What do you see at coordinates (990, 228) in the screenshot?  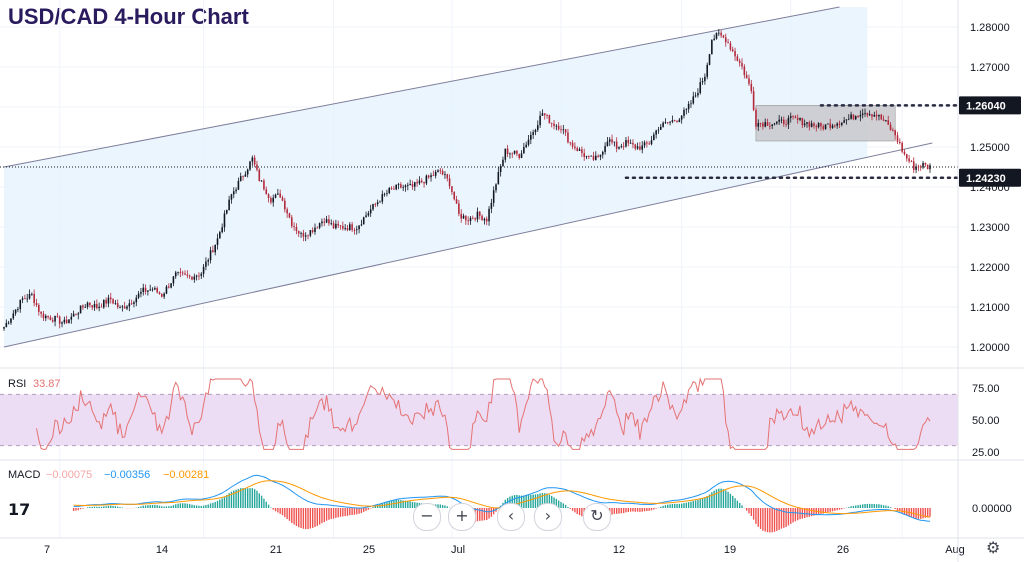 I see `price-tick-label: 1.23000` at bounding box center [990, 228].